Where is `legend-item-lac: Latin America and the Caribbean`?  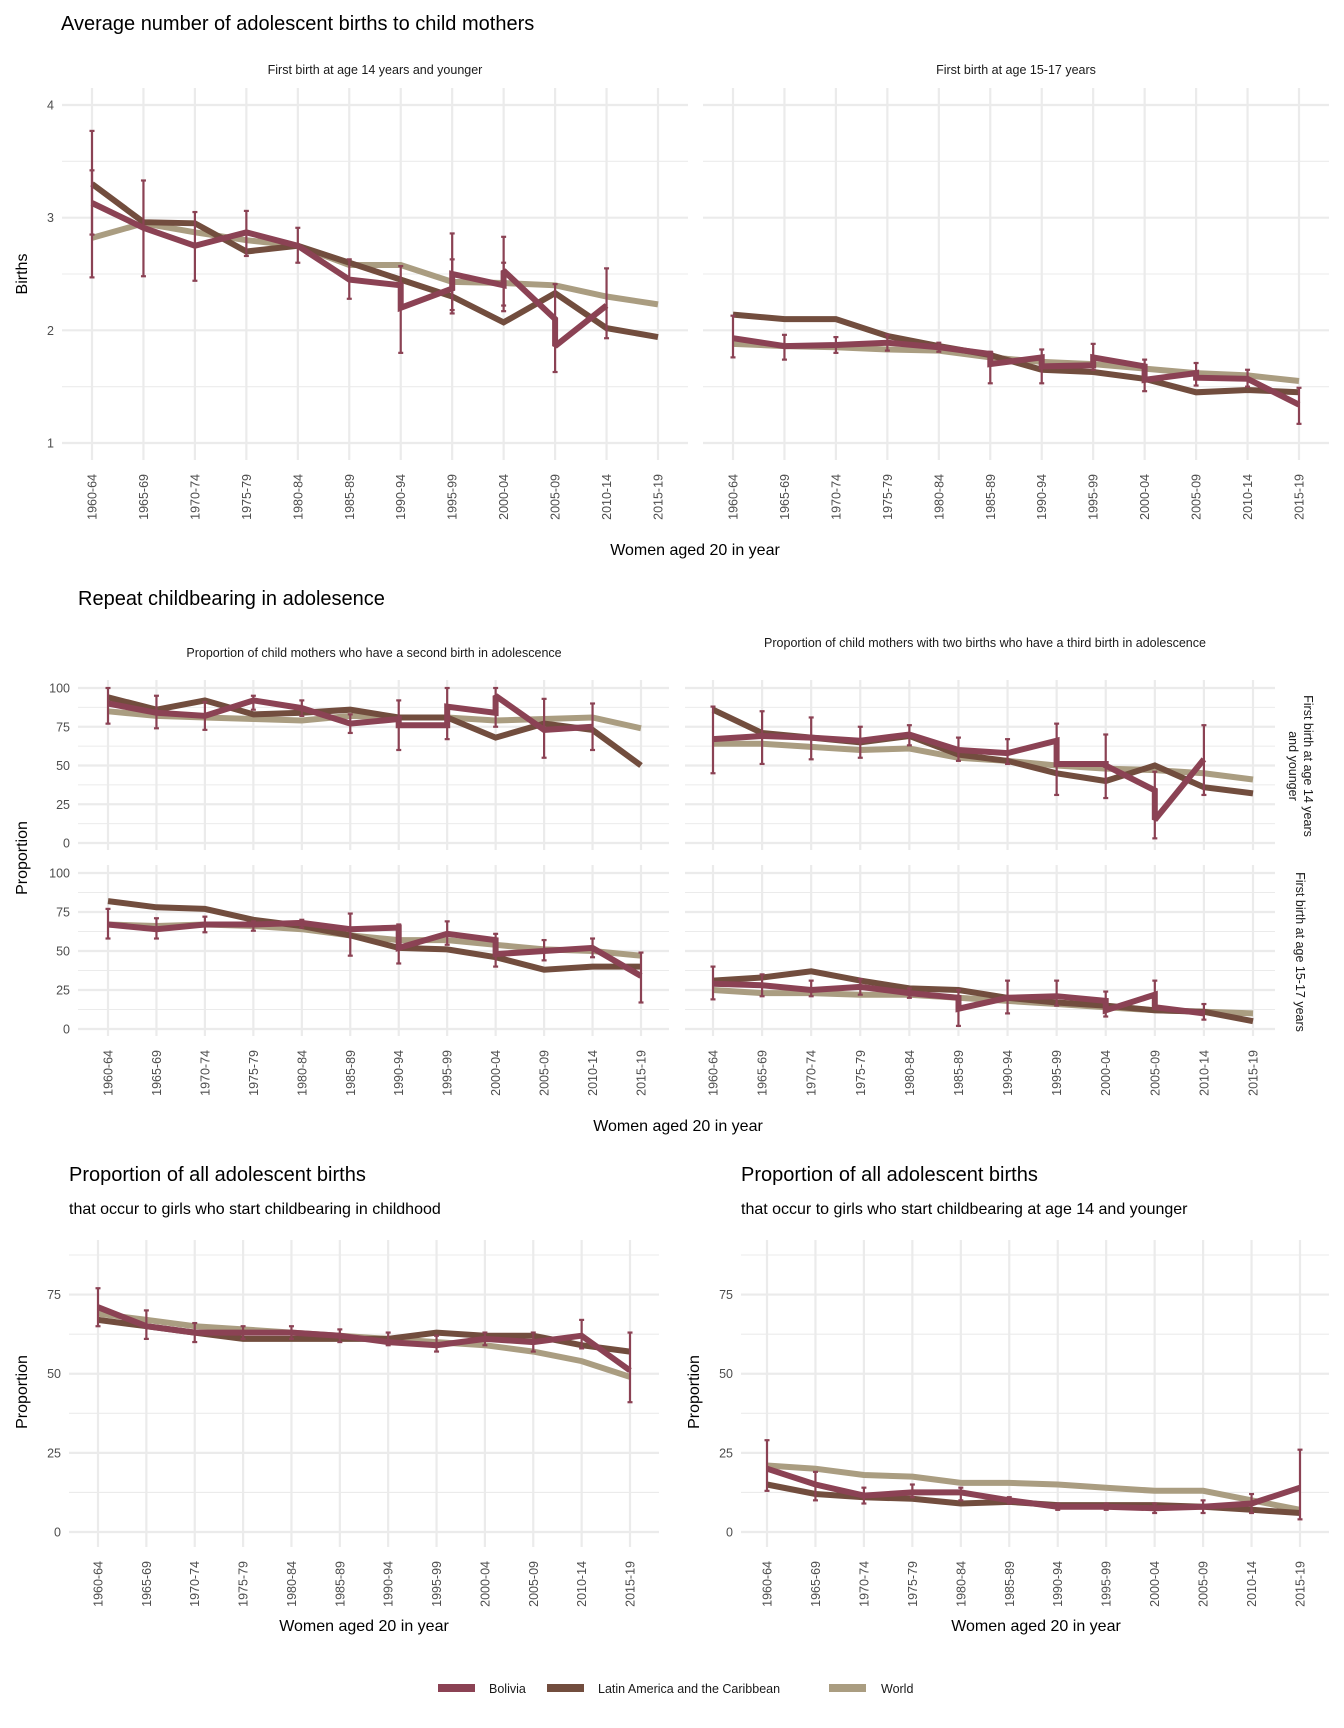 legend-item-lac: Latin America and the Caribbean is located at coordinates (663, 1689).